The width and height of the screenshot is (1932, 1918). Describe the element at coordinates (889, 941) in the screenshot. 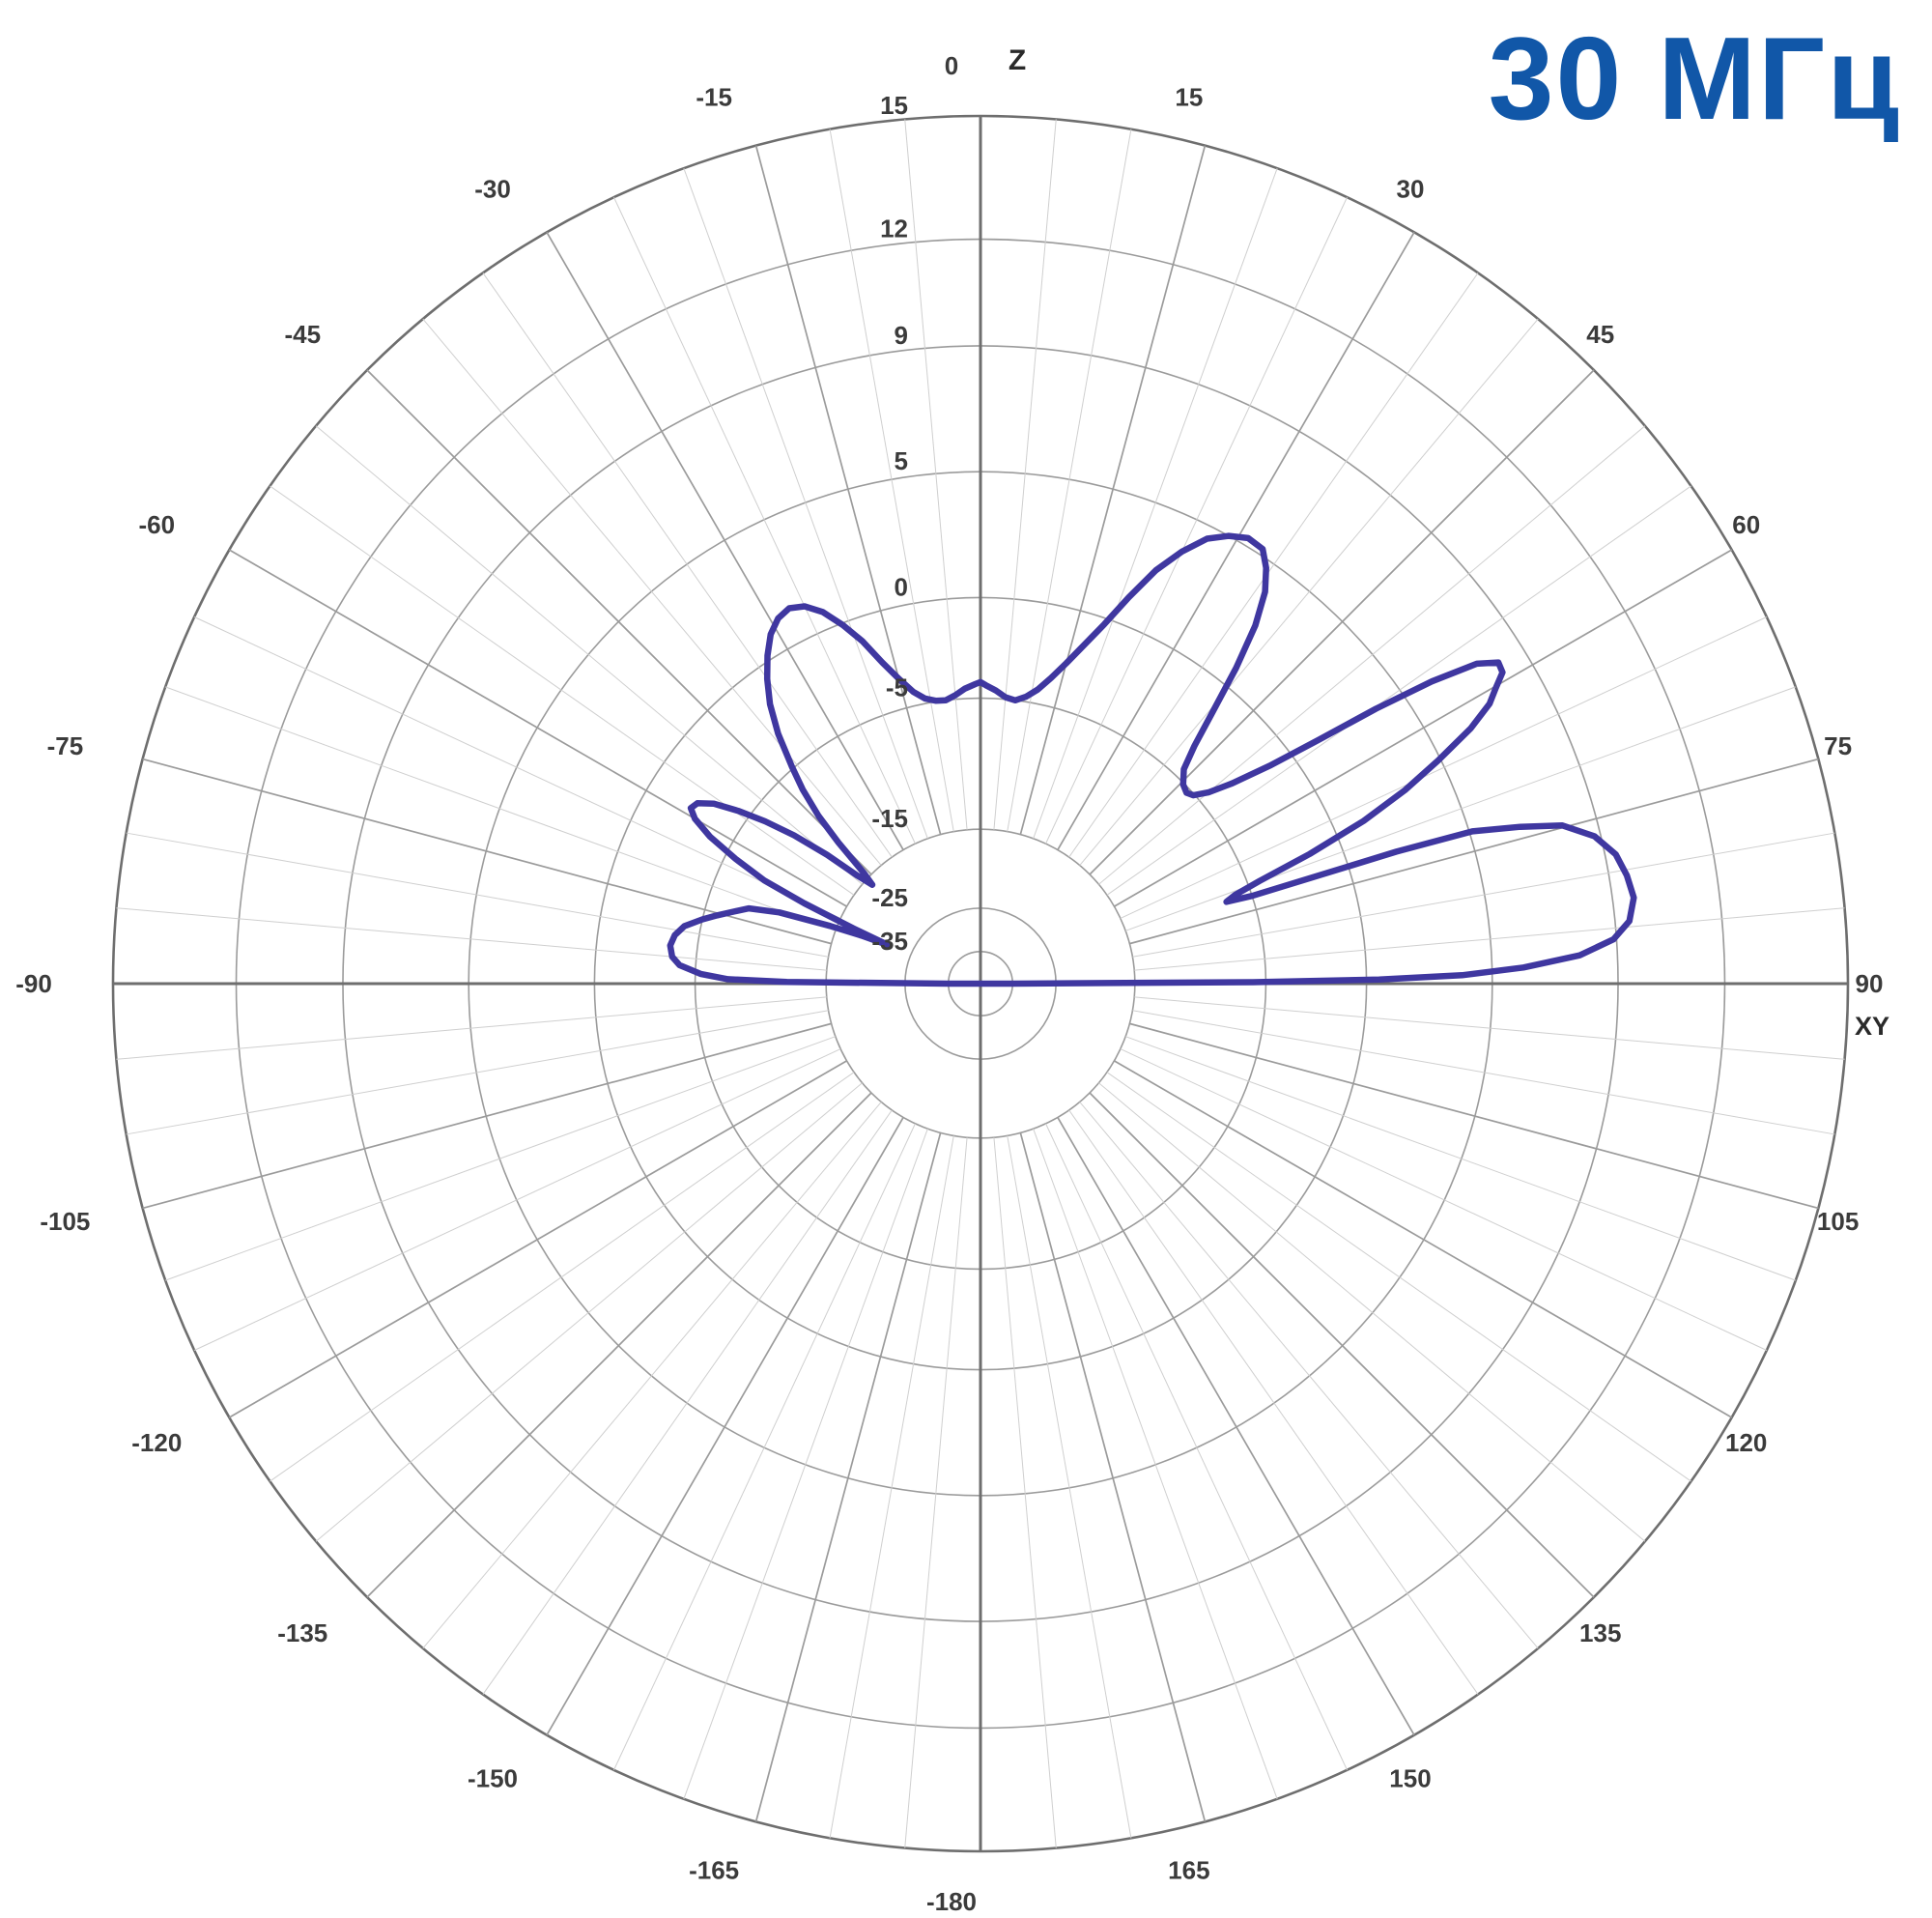

I see `radial-tick-label: -35` at that location.